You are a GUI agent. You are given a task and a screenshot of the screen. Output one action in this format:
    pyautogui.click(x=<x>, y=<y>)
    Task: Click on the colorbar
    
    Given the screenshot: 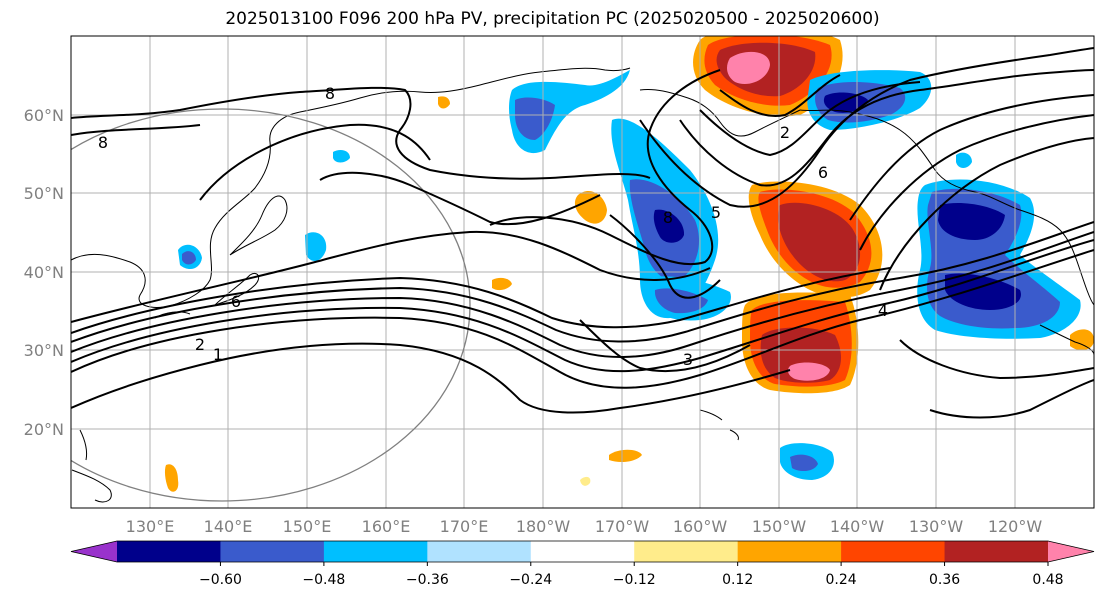 What is the action you would take?
    pyautogui.click(x=582, y=551)
    